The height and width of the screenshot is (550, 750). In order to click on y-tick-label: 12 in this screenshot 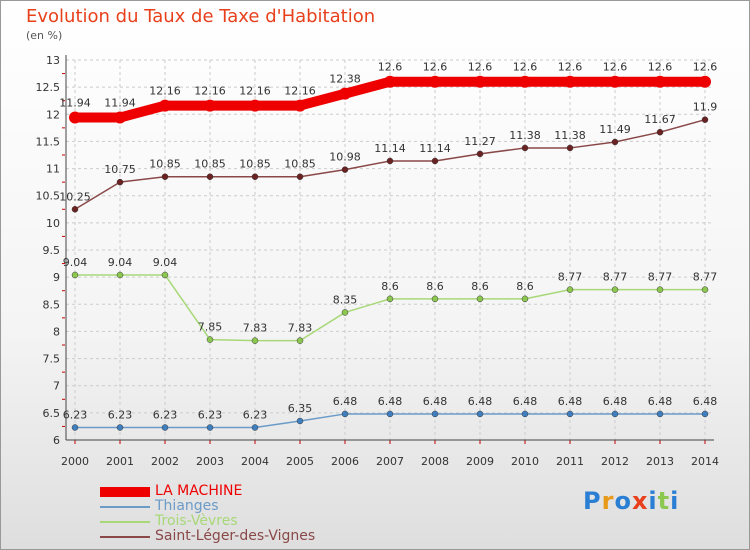, I will do `click(53, 114)`.